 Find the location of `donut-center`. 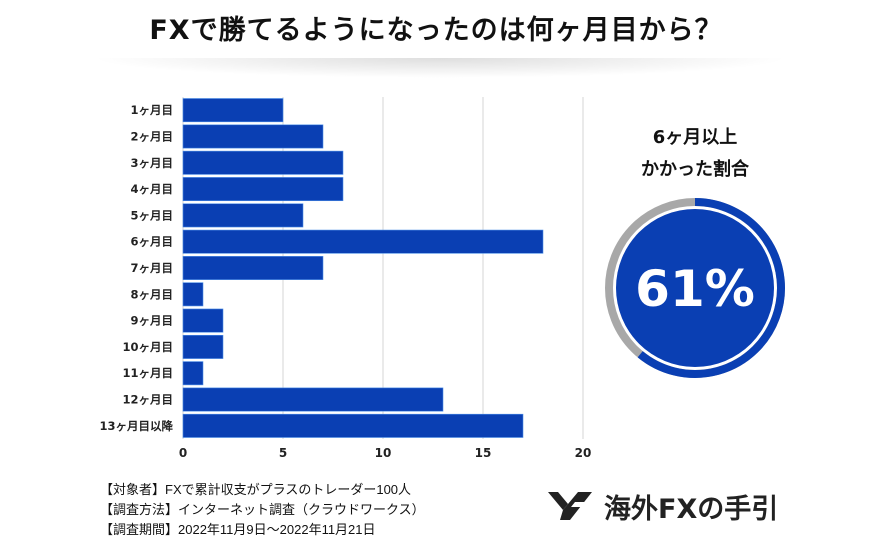

donut-center is located at coordinates (695, 288).